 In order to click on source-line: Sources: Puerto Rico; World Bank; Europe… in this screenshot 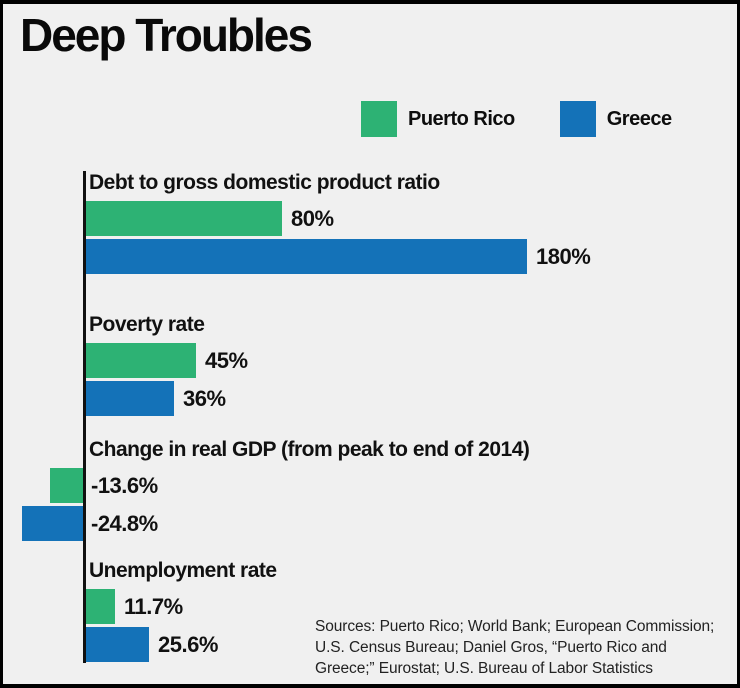, I will do `click(515, 626)`.